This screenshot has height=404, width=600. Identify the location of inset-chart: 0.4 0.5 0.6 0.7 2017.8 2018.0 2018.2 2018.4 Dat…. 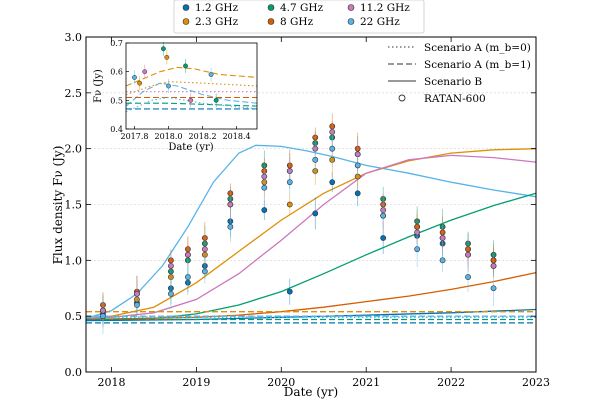
(175, 96).